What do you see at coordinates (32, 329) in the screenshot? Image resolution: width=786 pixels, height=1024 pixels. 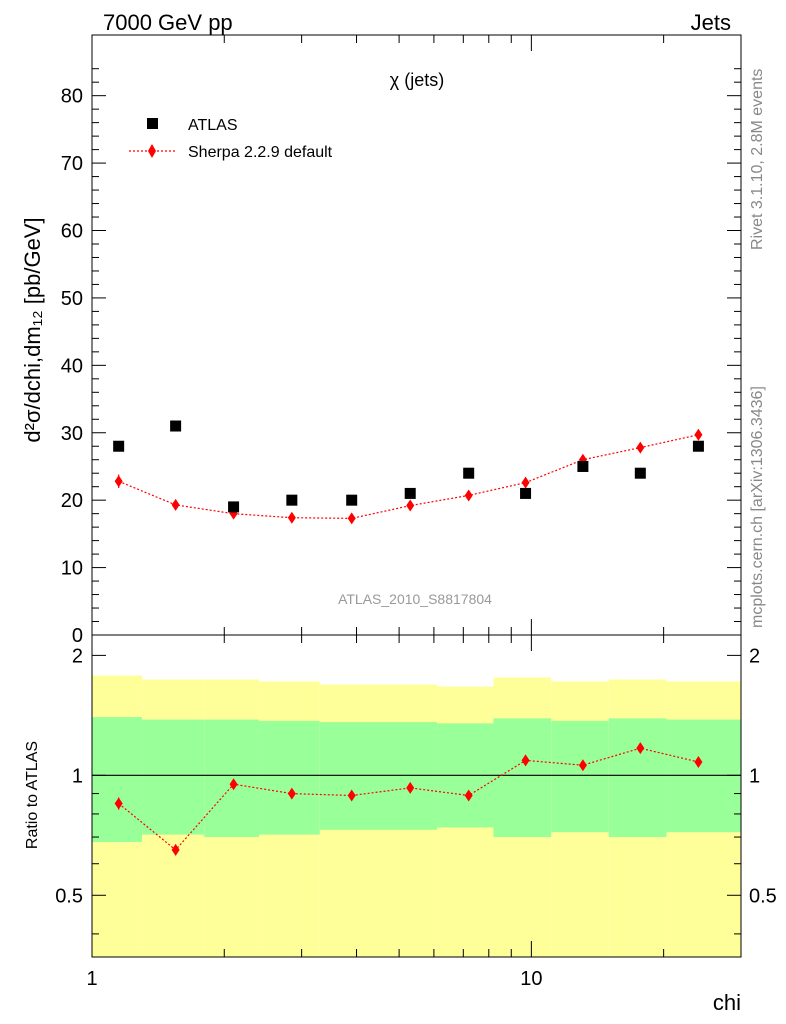 I see `main-y-label: d²σ/dchi,dm₁₂ [pb/GeV]` at bounding box center [32, 329].